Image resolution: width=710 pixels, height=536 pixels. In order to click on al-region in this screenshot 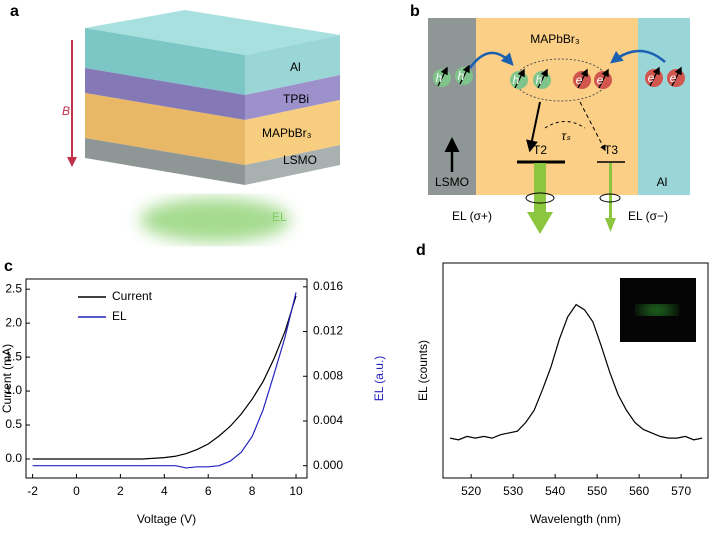, I will do `click(664, 106)`.